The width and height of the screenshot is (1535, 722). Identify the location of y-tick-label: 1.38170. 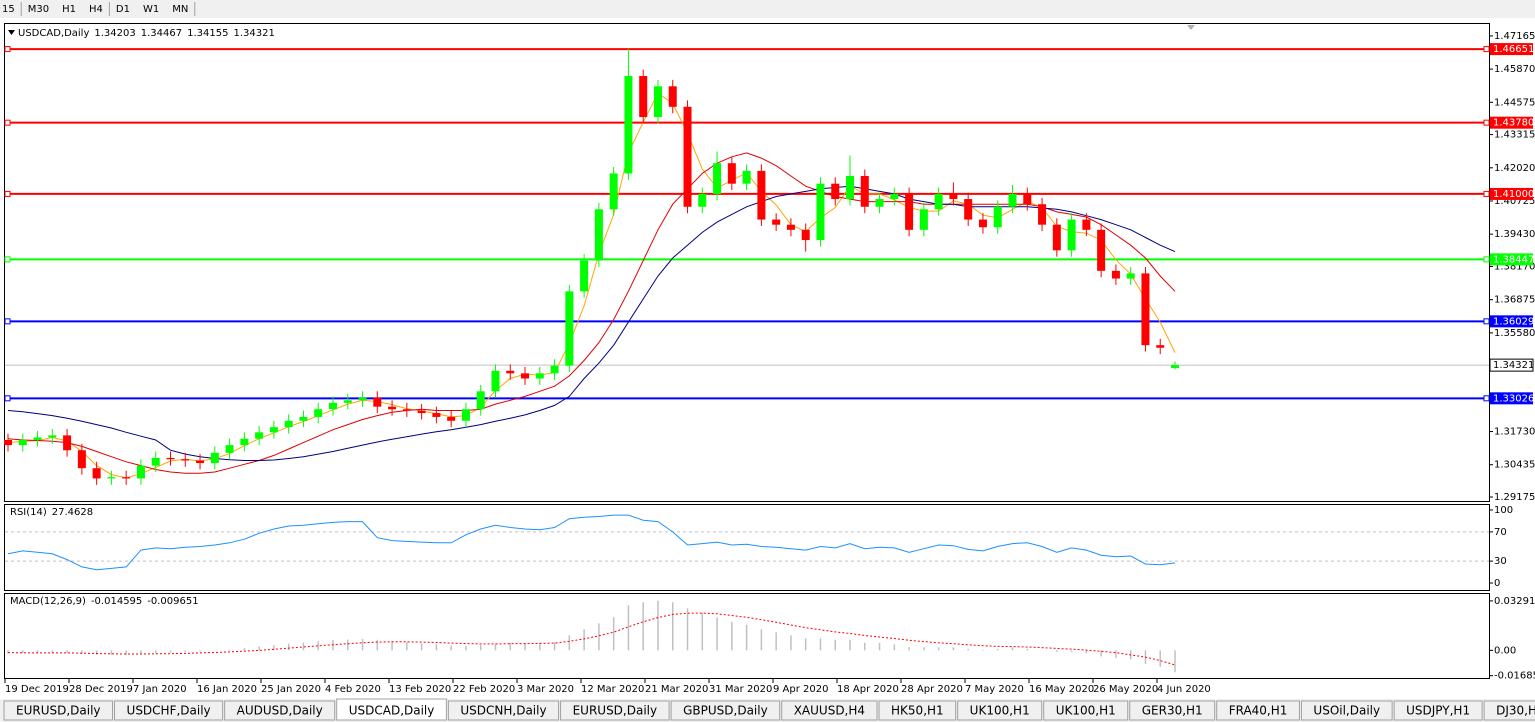
(1514, 266).